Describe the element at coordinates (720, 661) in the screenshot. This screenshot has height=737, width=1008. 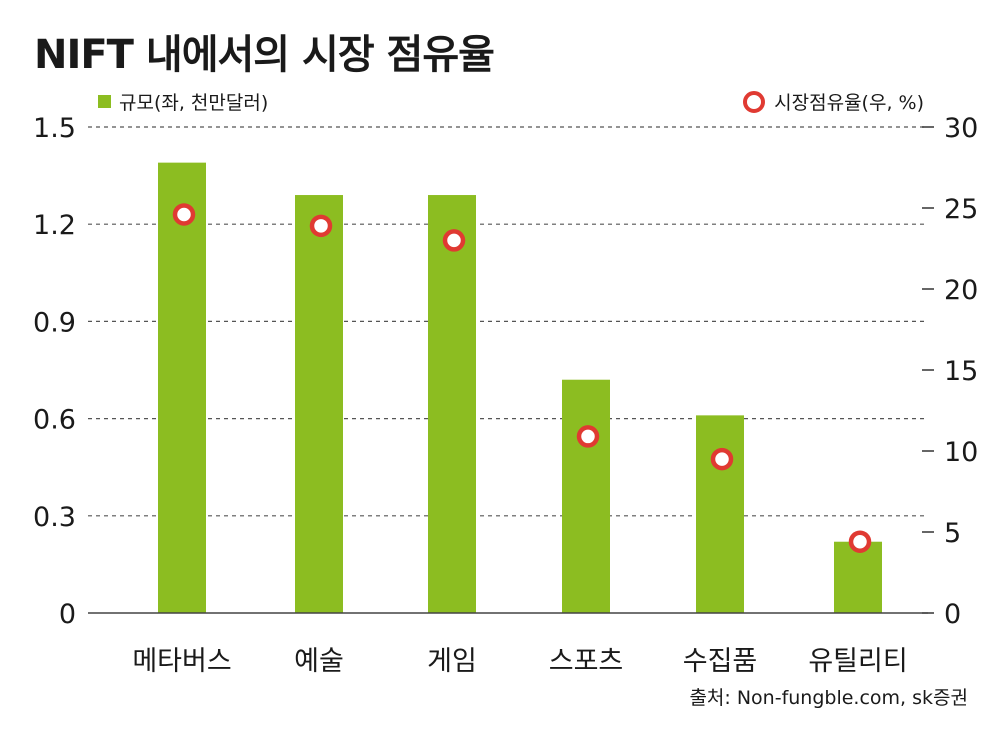
I see `x-category-label: 수집품` at that location.